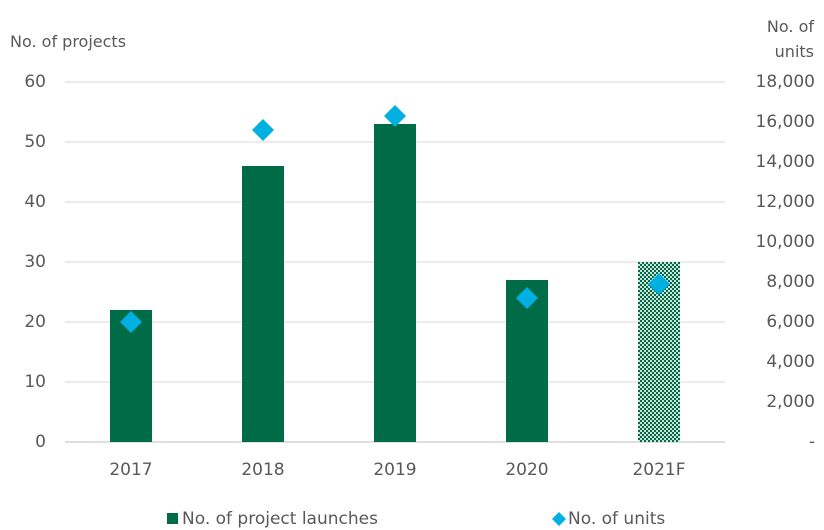  What do you see at coordinates (790, 282) in the screenshot?
I see `y2-tick-label: 8,000` at bounding box center [790, 282].